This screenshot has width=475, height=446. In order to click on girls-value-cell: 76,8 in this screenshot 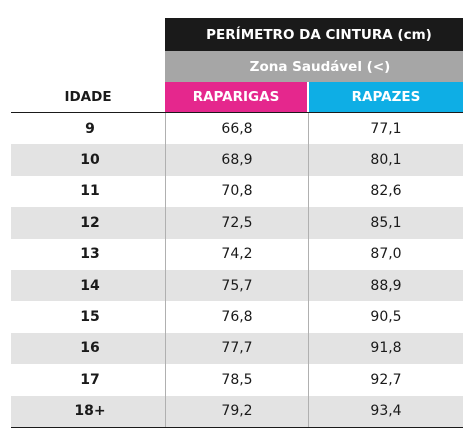, I will do `click(237, 317)`.